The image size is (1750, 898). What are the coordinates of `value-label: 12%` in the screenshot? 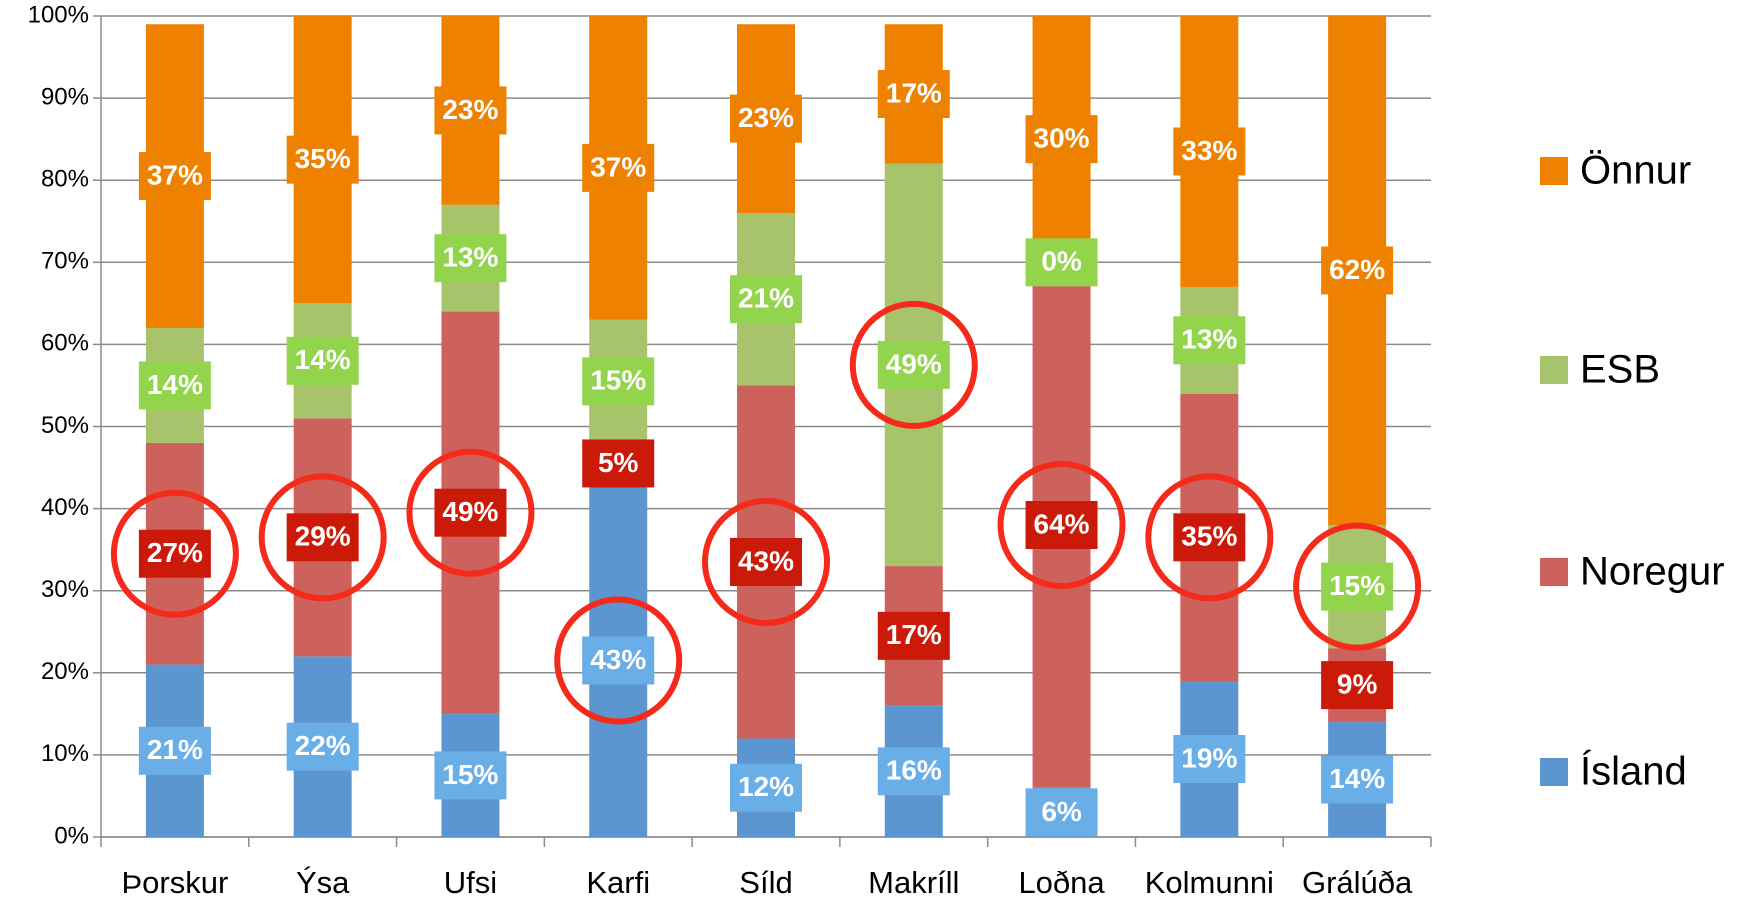 It's located at (766, 786).